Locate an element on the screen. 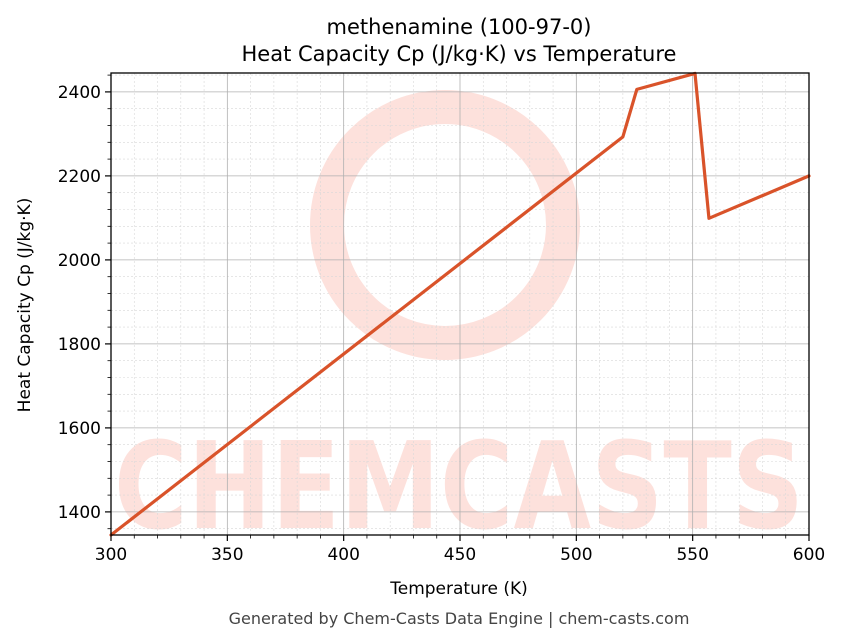  chart-title-line2: Heat Capacity Cp (J/kg·K) vs Temperature is located at coordinates (459, 54).